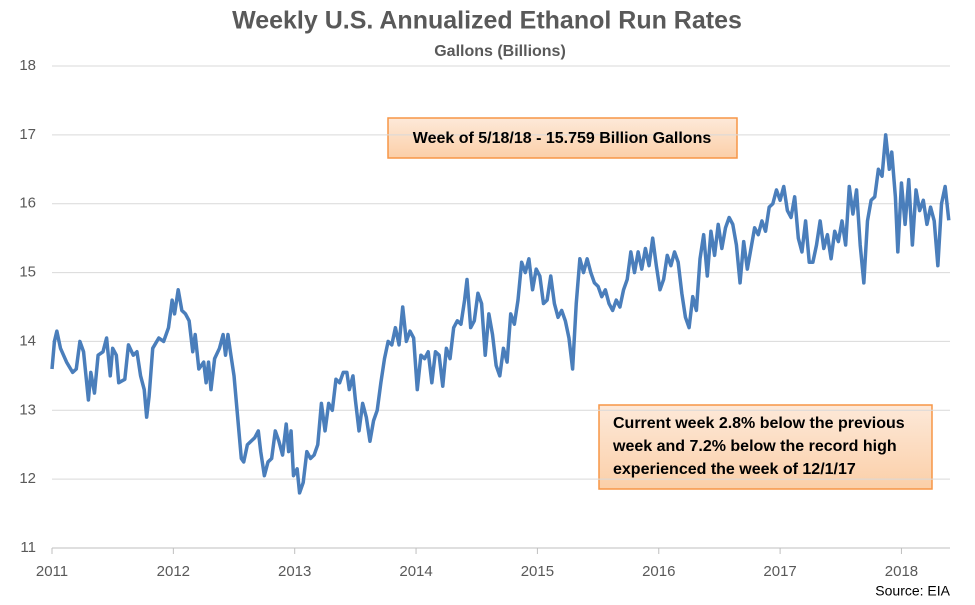 This screenshot has height=605, width=975. I want to click on annotation-text: week and 7.2% below the record high, so click(754, 446).